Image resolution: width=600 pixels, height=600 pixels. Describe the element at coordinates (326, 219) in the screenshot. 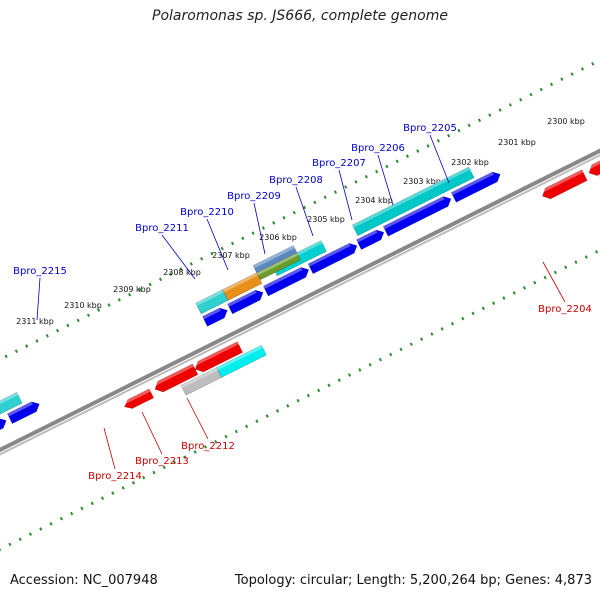

I see `kbp-tick-label: 2305 kbp` at that location.